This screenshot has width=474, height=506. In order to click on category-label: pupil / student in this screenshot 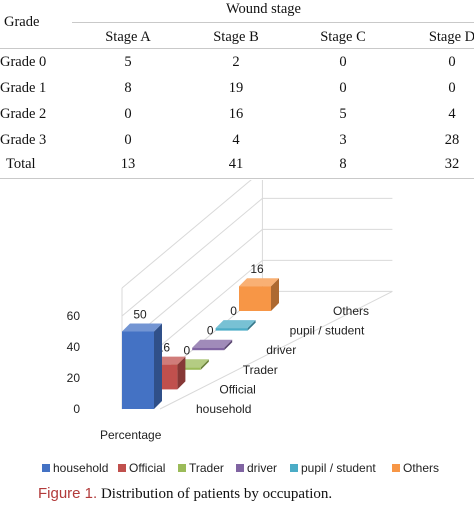, I will do `click(327, 331)`.